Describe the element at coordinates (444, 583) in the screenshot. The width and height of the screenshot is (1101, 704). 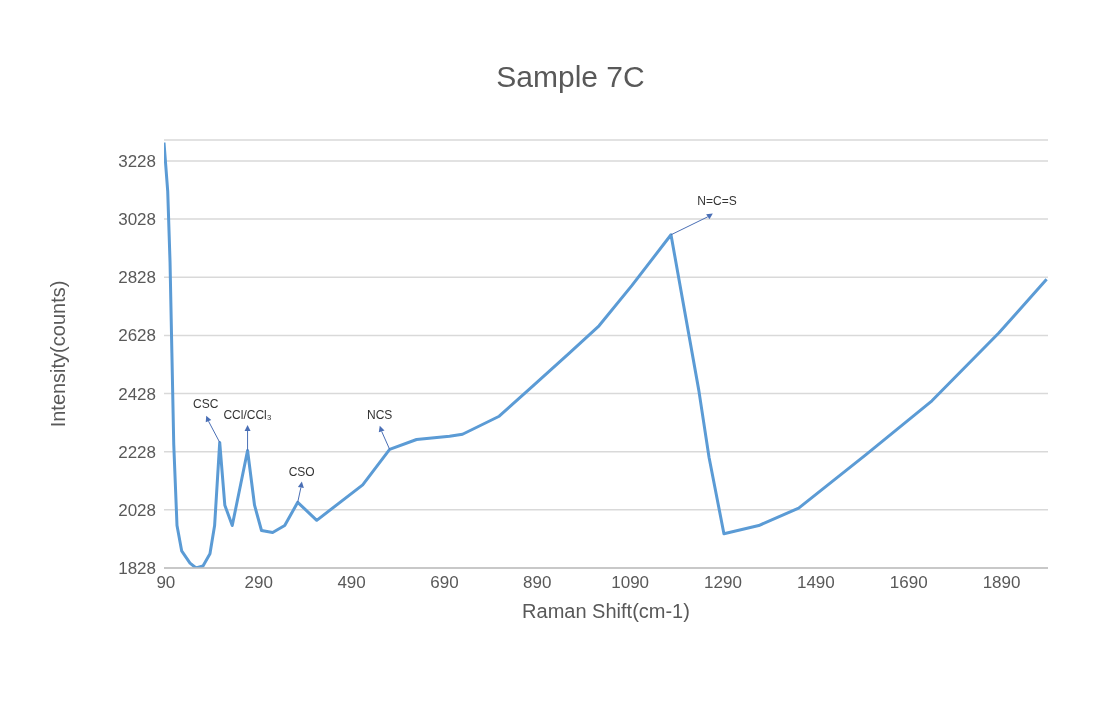
I see `x-tick-label: 690` at that location.